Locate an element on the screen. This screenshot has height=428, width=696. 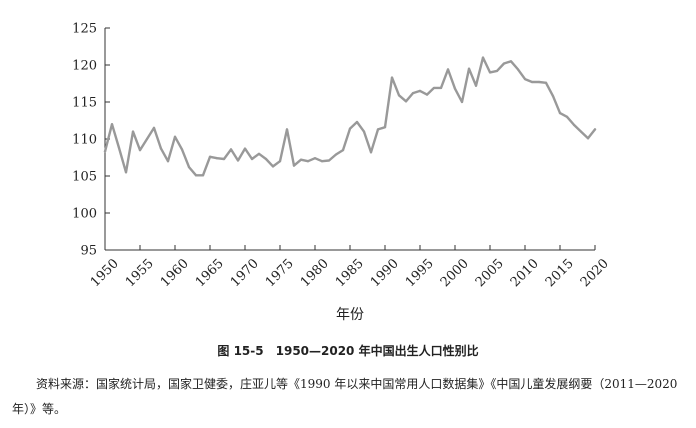
x-axis-title: 年份 is located at coordinates (350, 315).